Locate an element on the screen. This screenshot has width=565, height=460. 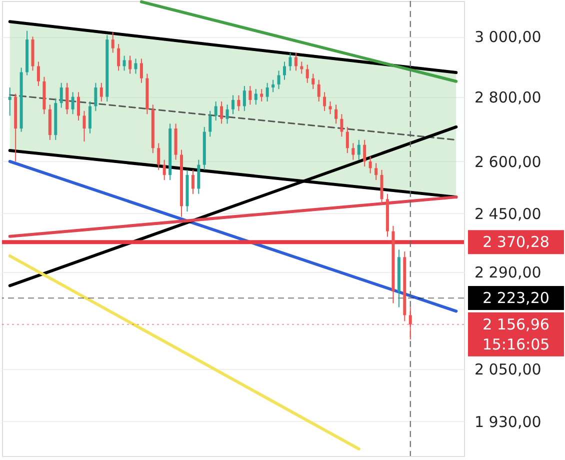
y-tick-label: 3 000,00 is located at coordinates (508, 37).